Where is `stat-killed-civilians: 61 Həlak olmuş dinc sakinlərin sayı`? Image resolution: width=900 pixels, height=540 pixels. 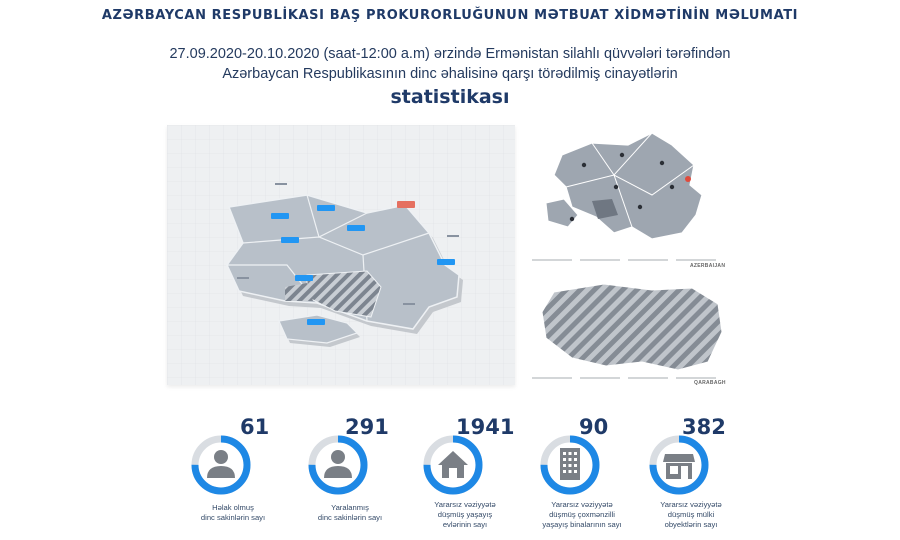
stat-killed-civilians: 61 Həlak olmuş dinc sakinlərin sayı is located at coordinates (228, 475).